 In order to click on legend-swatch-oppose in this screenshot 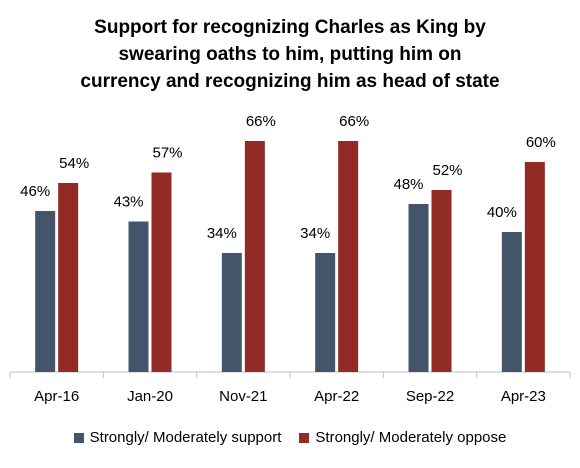, I will do `click(304, 437)`.